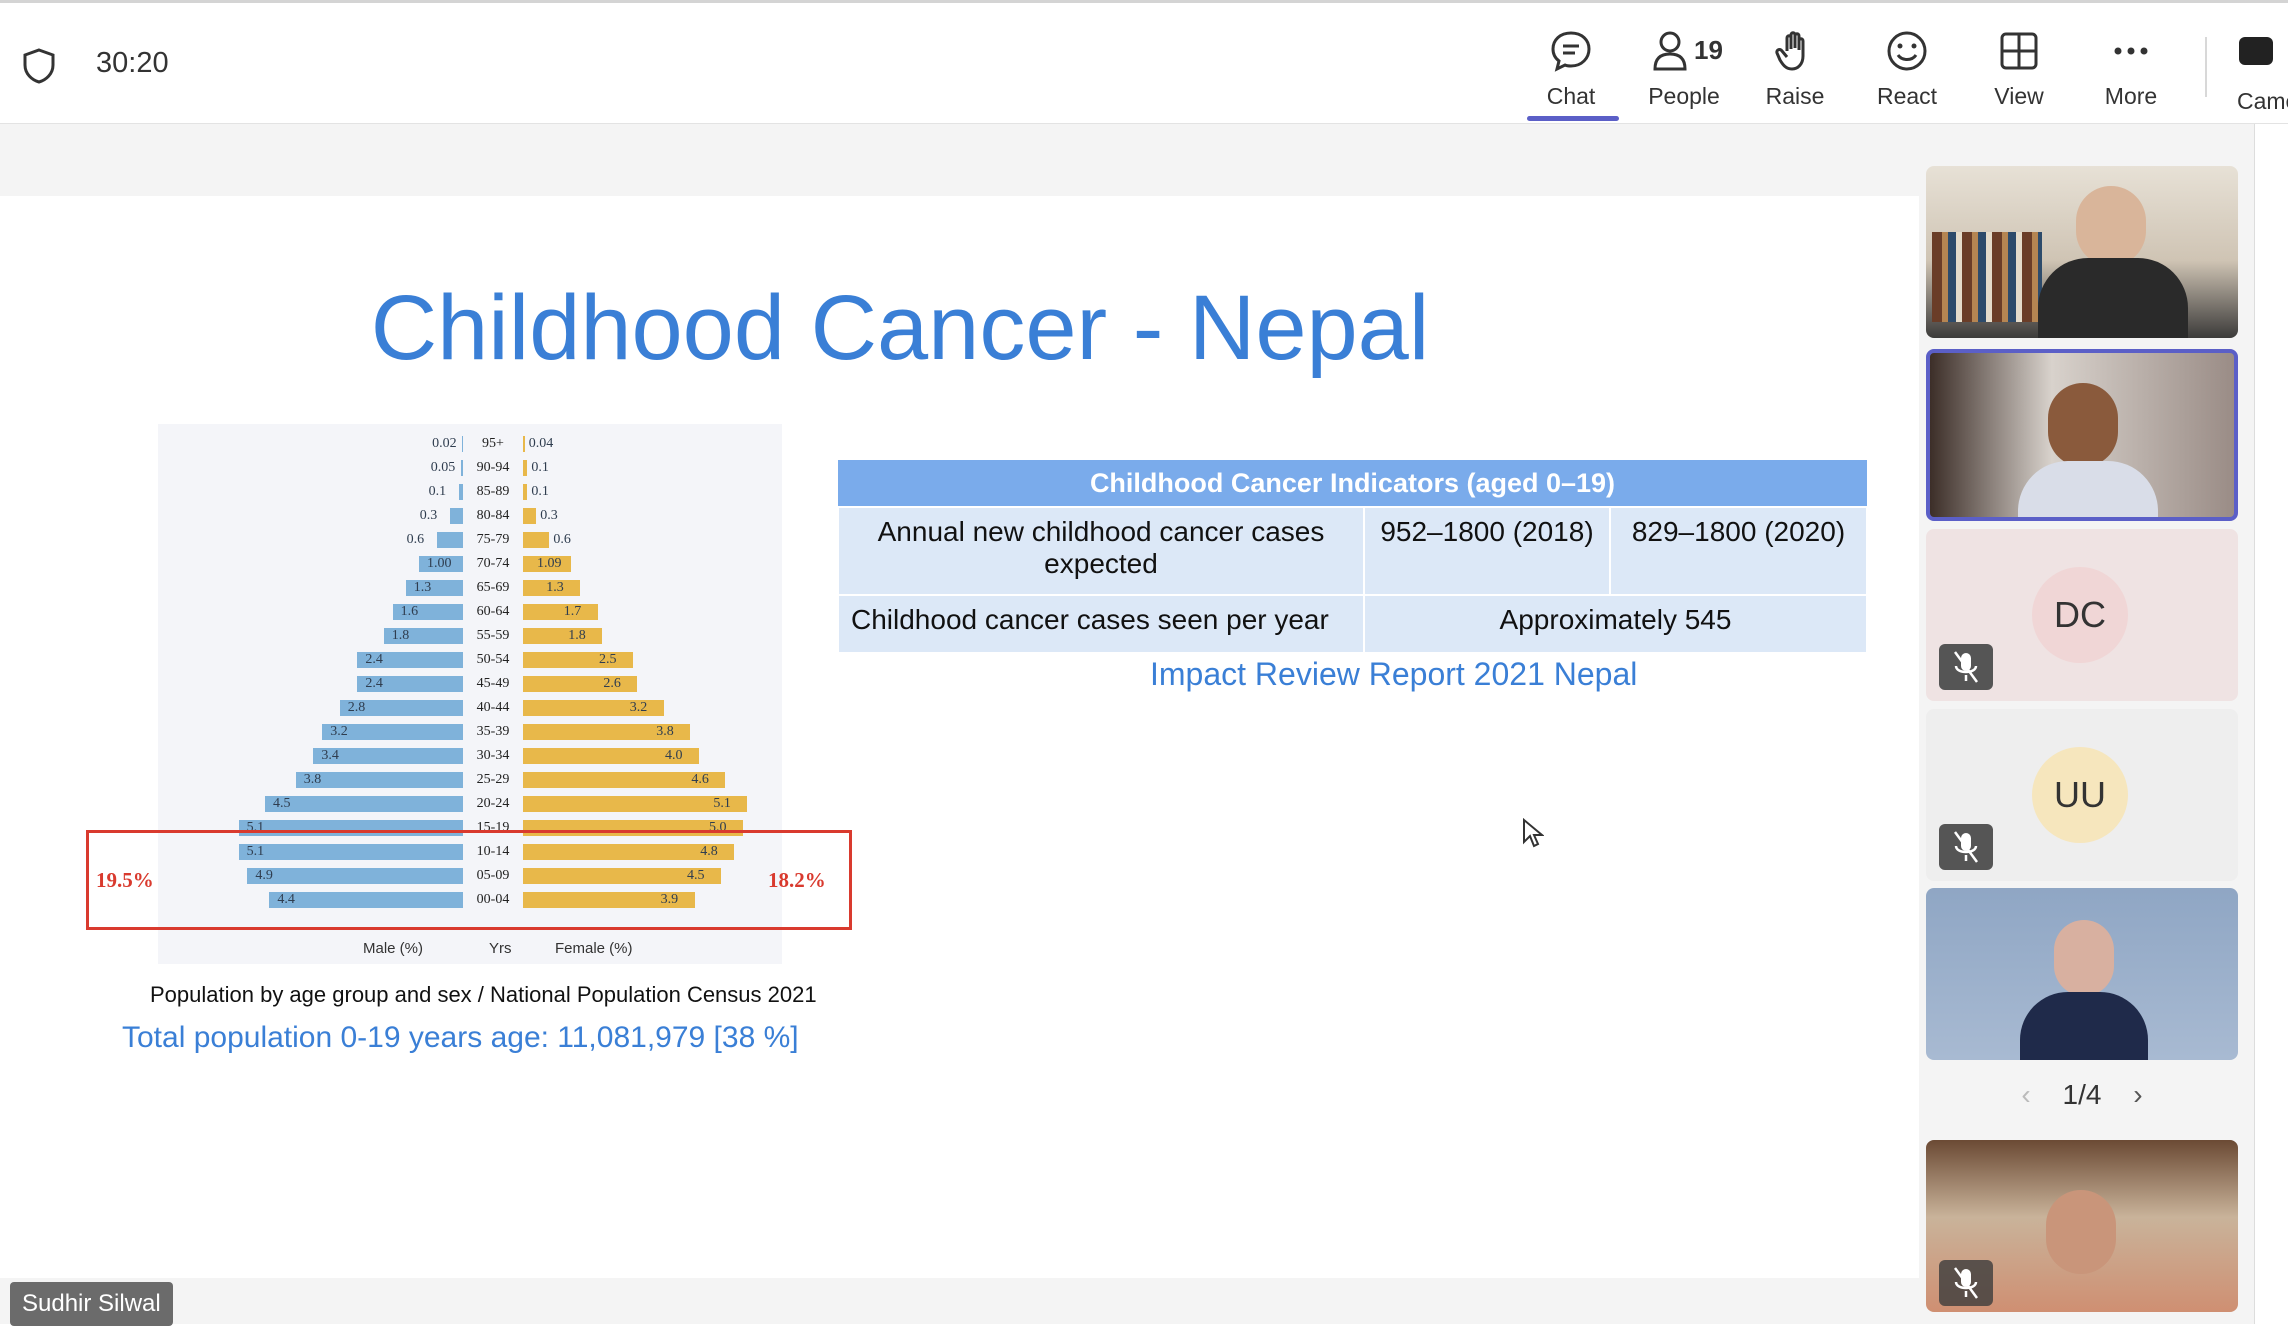  What do you see at coordinates (493, 635) in the screenshot?
I see `age-group-label: 55-59` at bounding box center [493, 635].